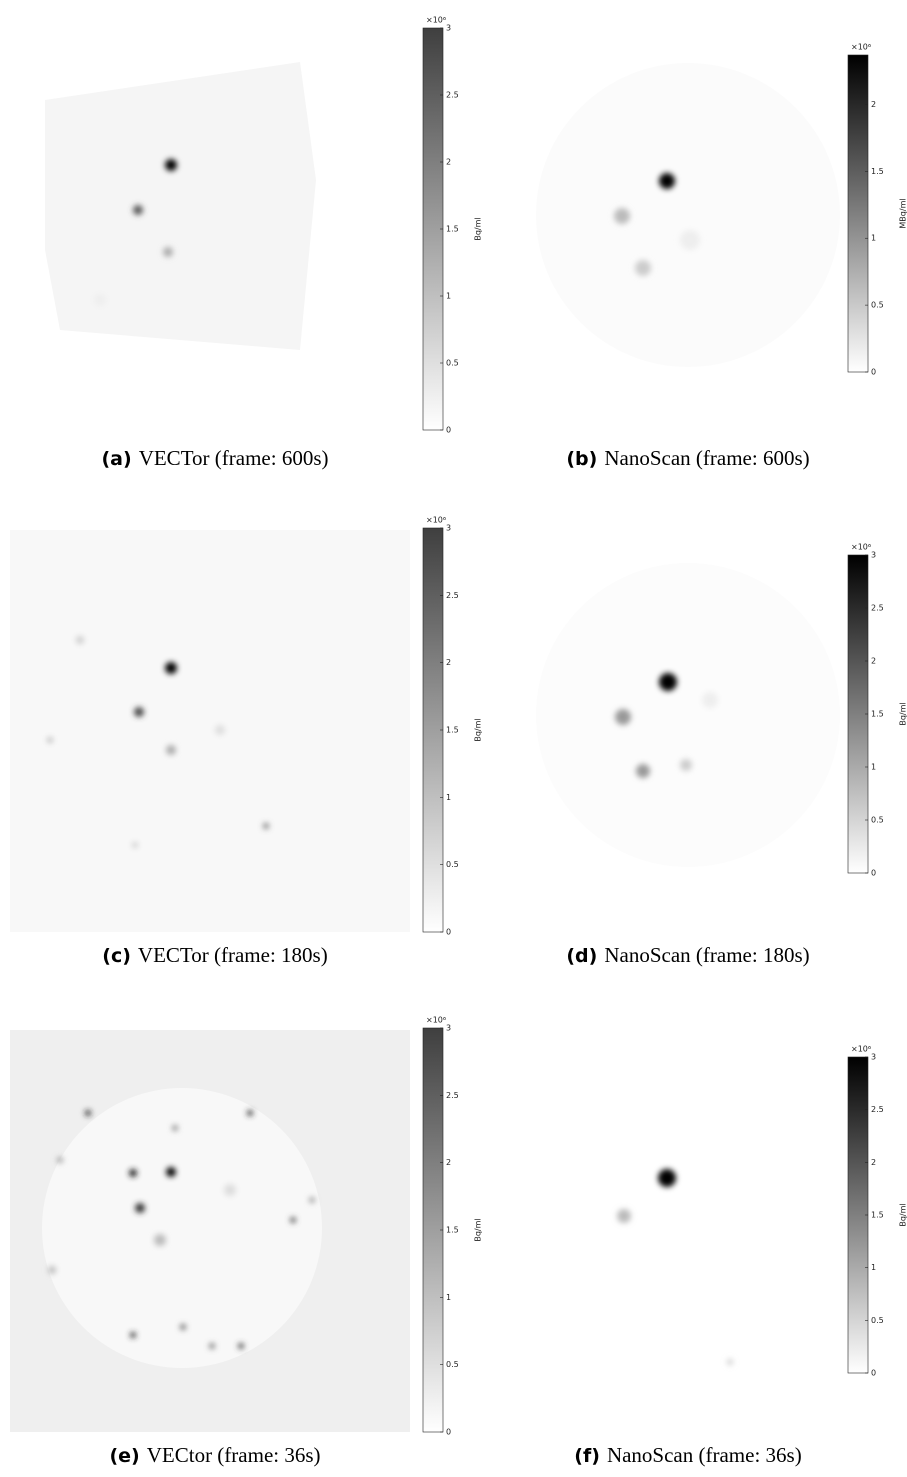 This screenshot has width=907, height=1477. What do you see at coordinates (903, 213) in the screenshot?
I see `colorbar-label: MBq/ml` at bounding box center [903, 213].